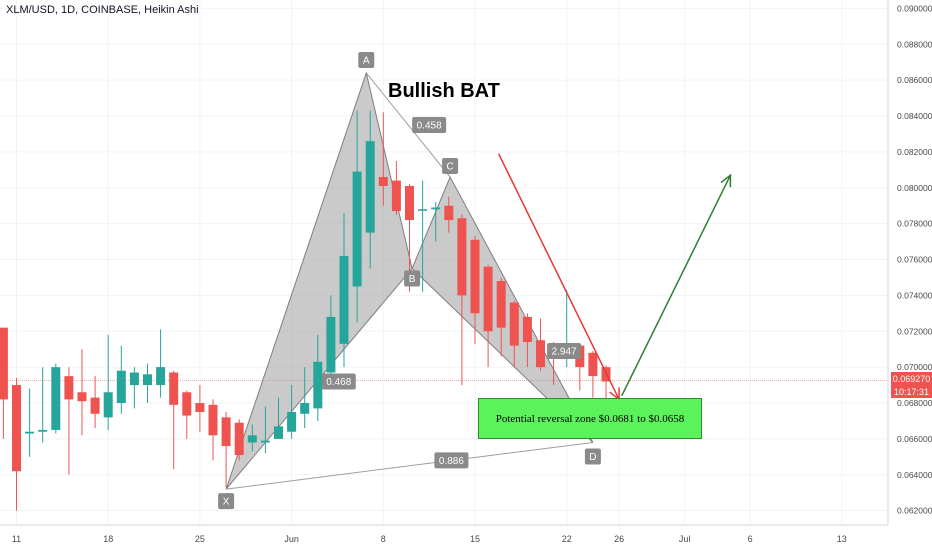  I want to click on time-tick-label: Jun, so click(291, 539).